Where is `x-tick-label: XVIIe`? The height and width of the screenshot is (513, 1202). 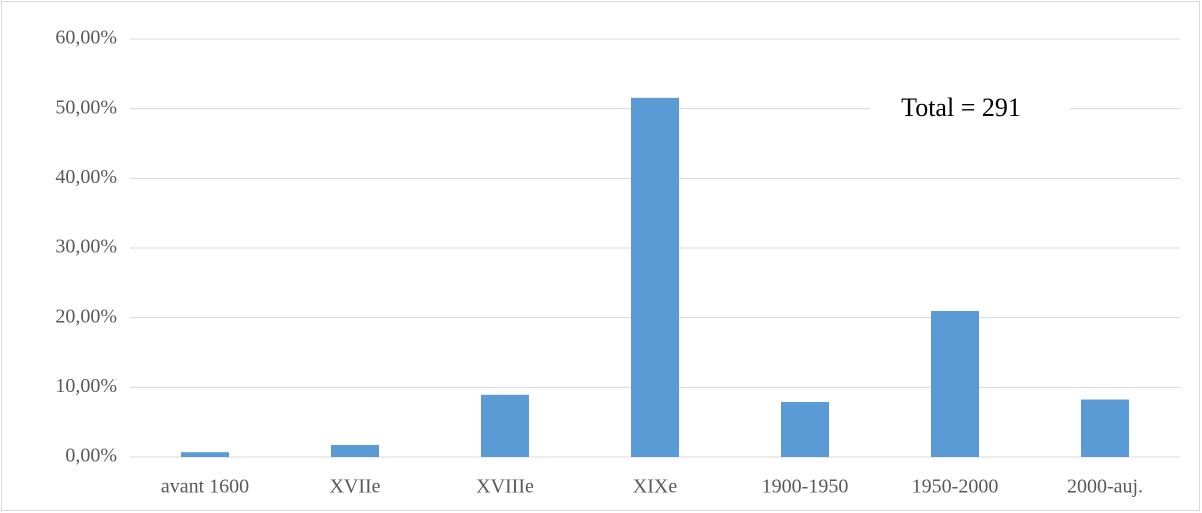 x-tick-label: XVIIe is located at coordinates (354, 487).